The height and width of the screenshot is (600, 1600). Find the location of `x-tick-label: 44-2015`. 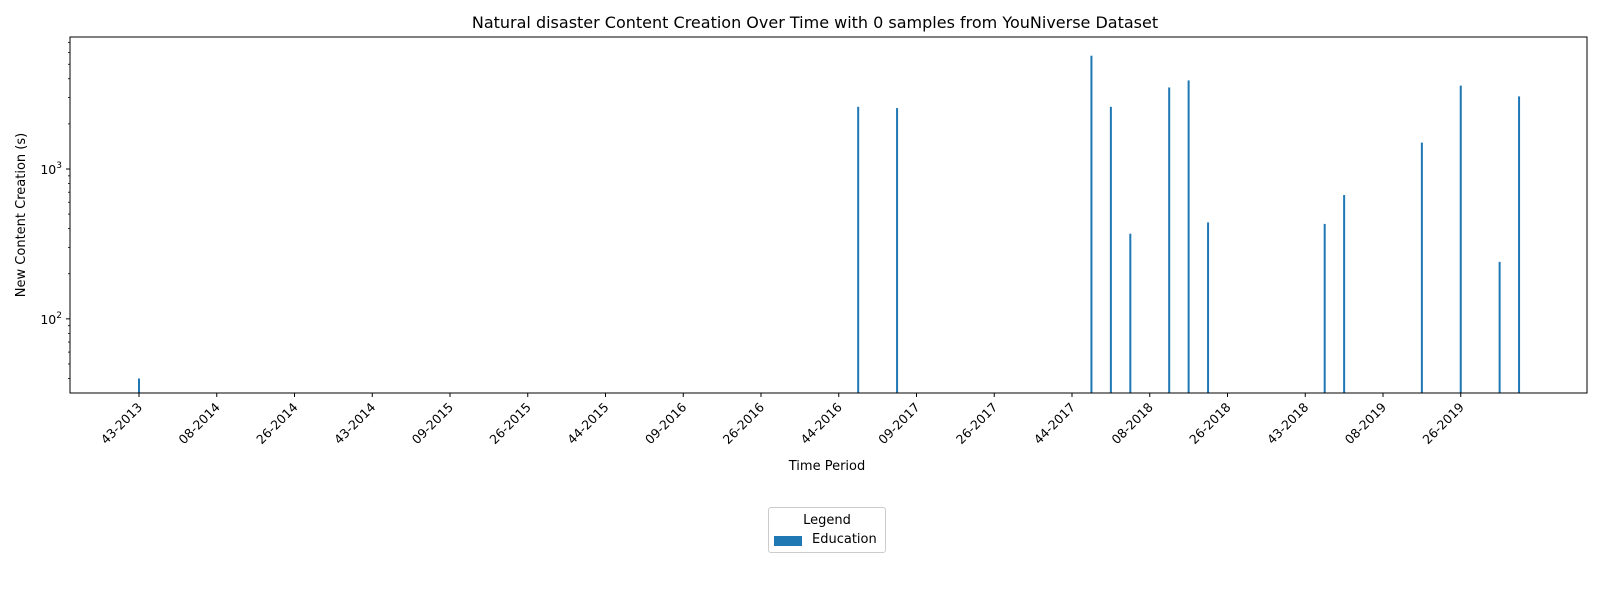

x-tick-label: 44-2015 is located at coordinates (588, 424).